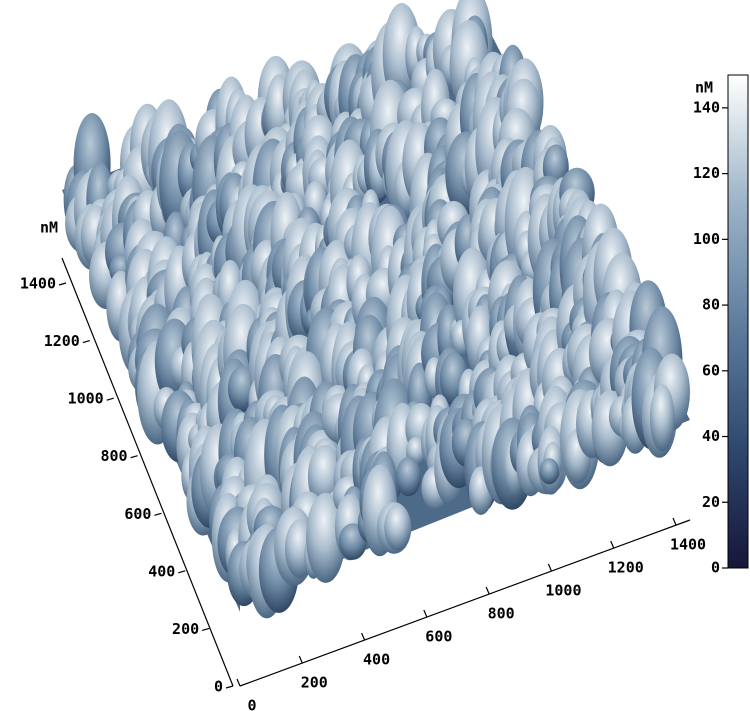 This screenshot has width=750, height=711. I want to click on x-tick-label: 1000, so click(563, 591).